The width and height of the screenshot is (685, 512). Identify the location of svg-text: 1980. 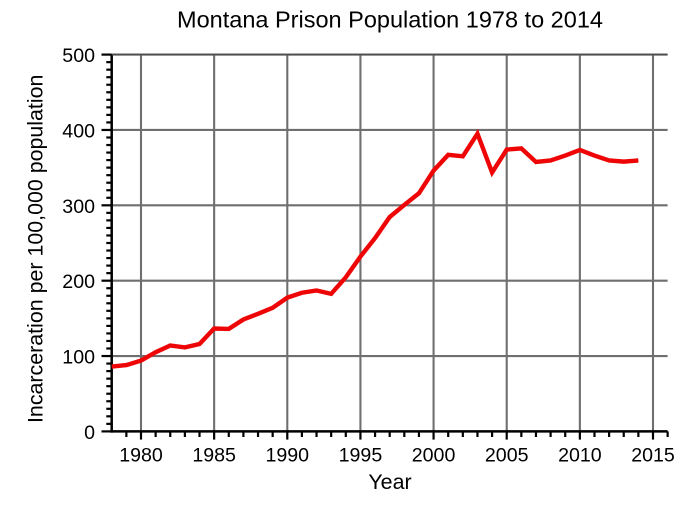
(141, 455).